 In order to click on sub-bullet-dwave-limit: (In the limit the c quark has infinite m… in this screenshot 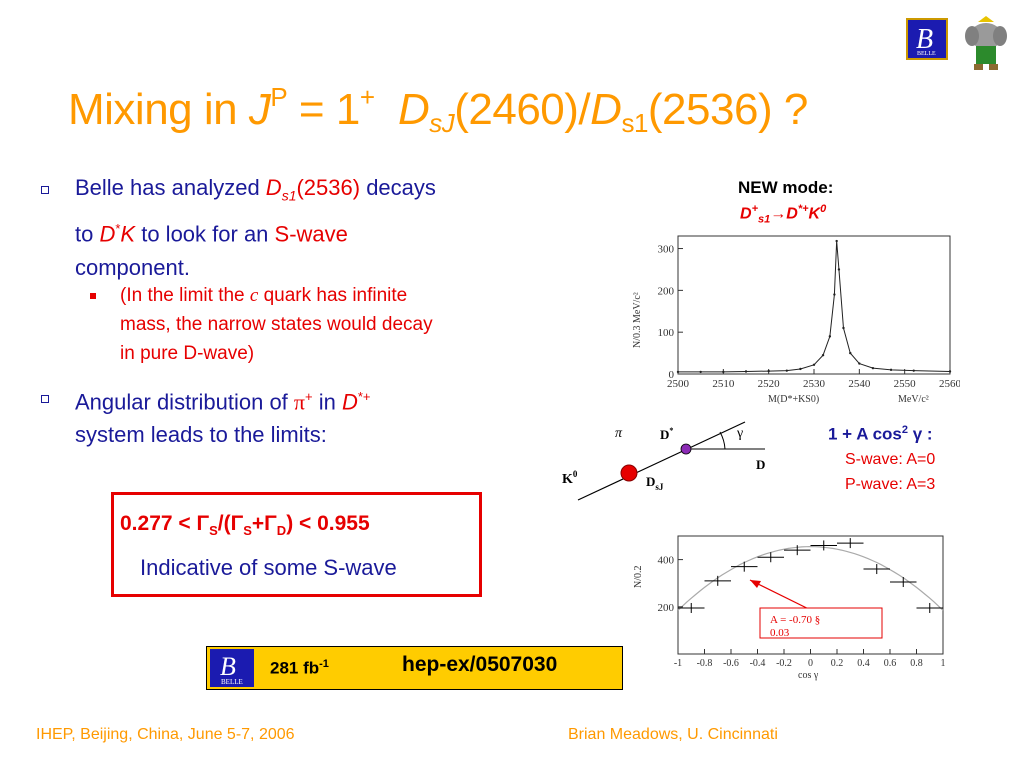, I will do `click(276, 324)`.